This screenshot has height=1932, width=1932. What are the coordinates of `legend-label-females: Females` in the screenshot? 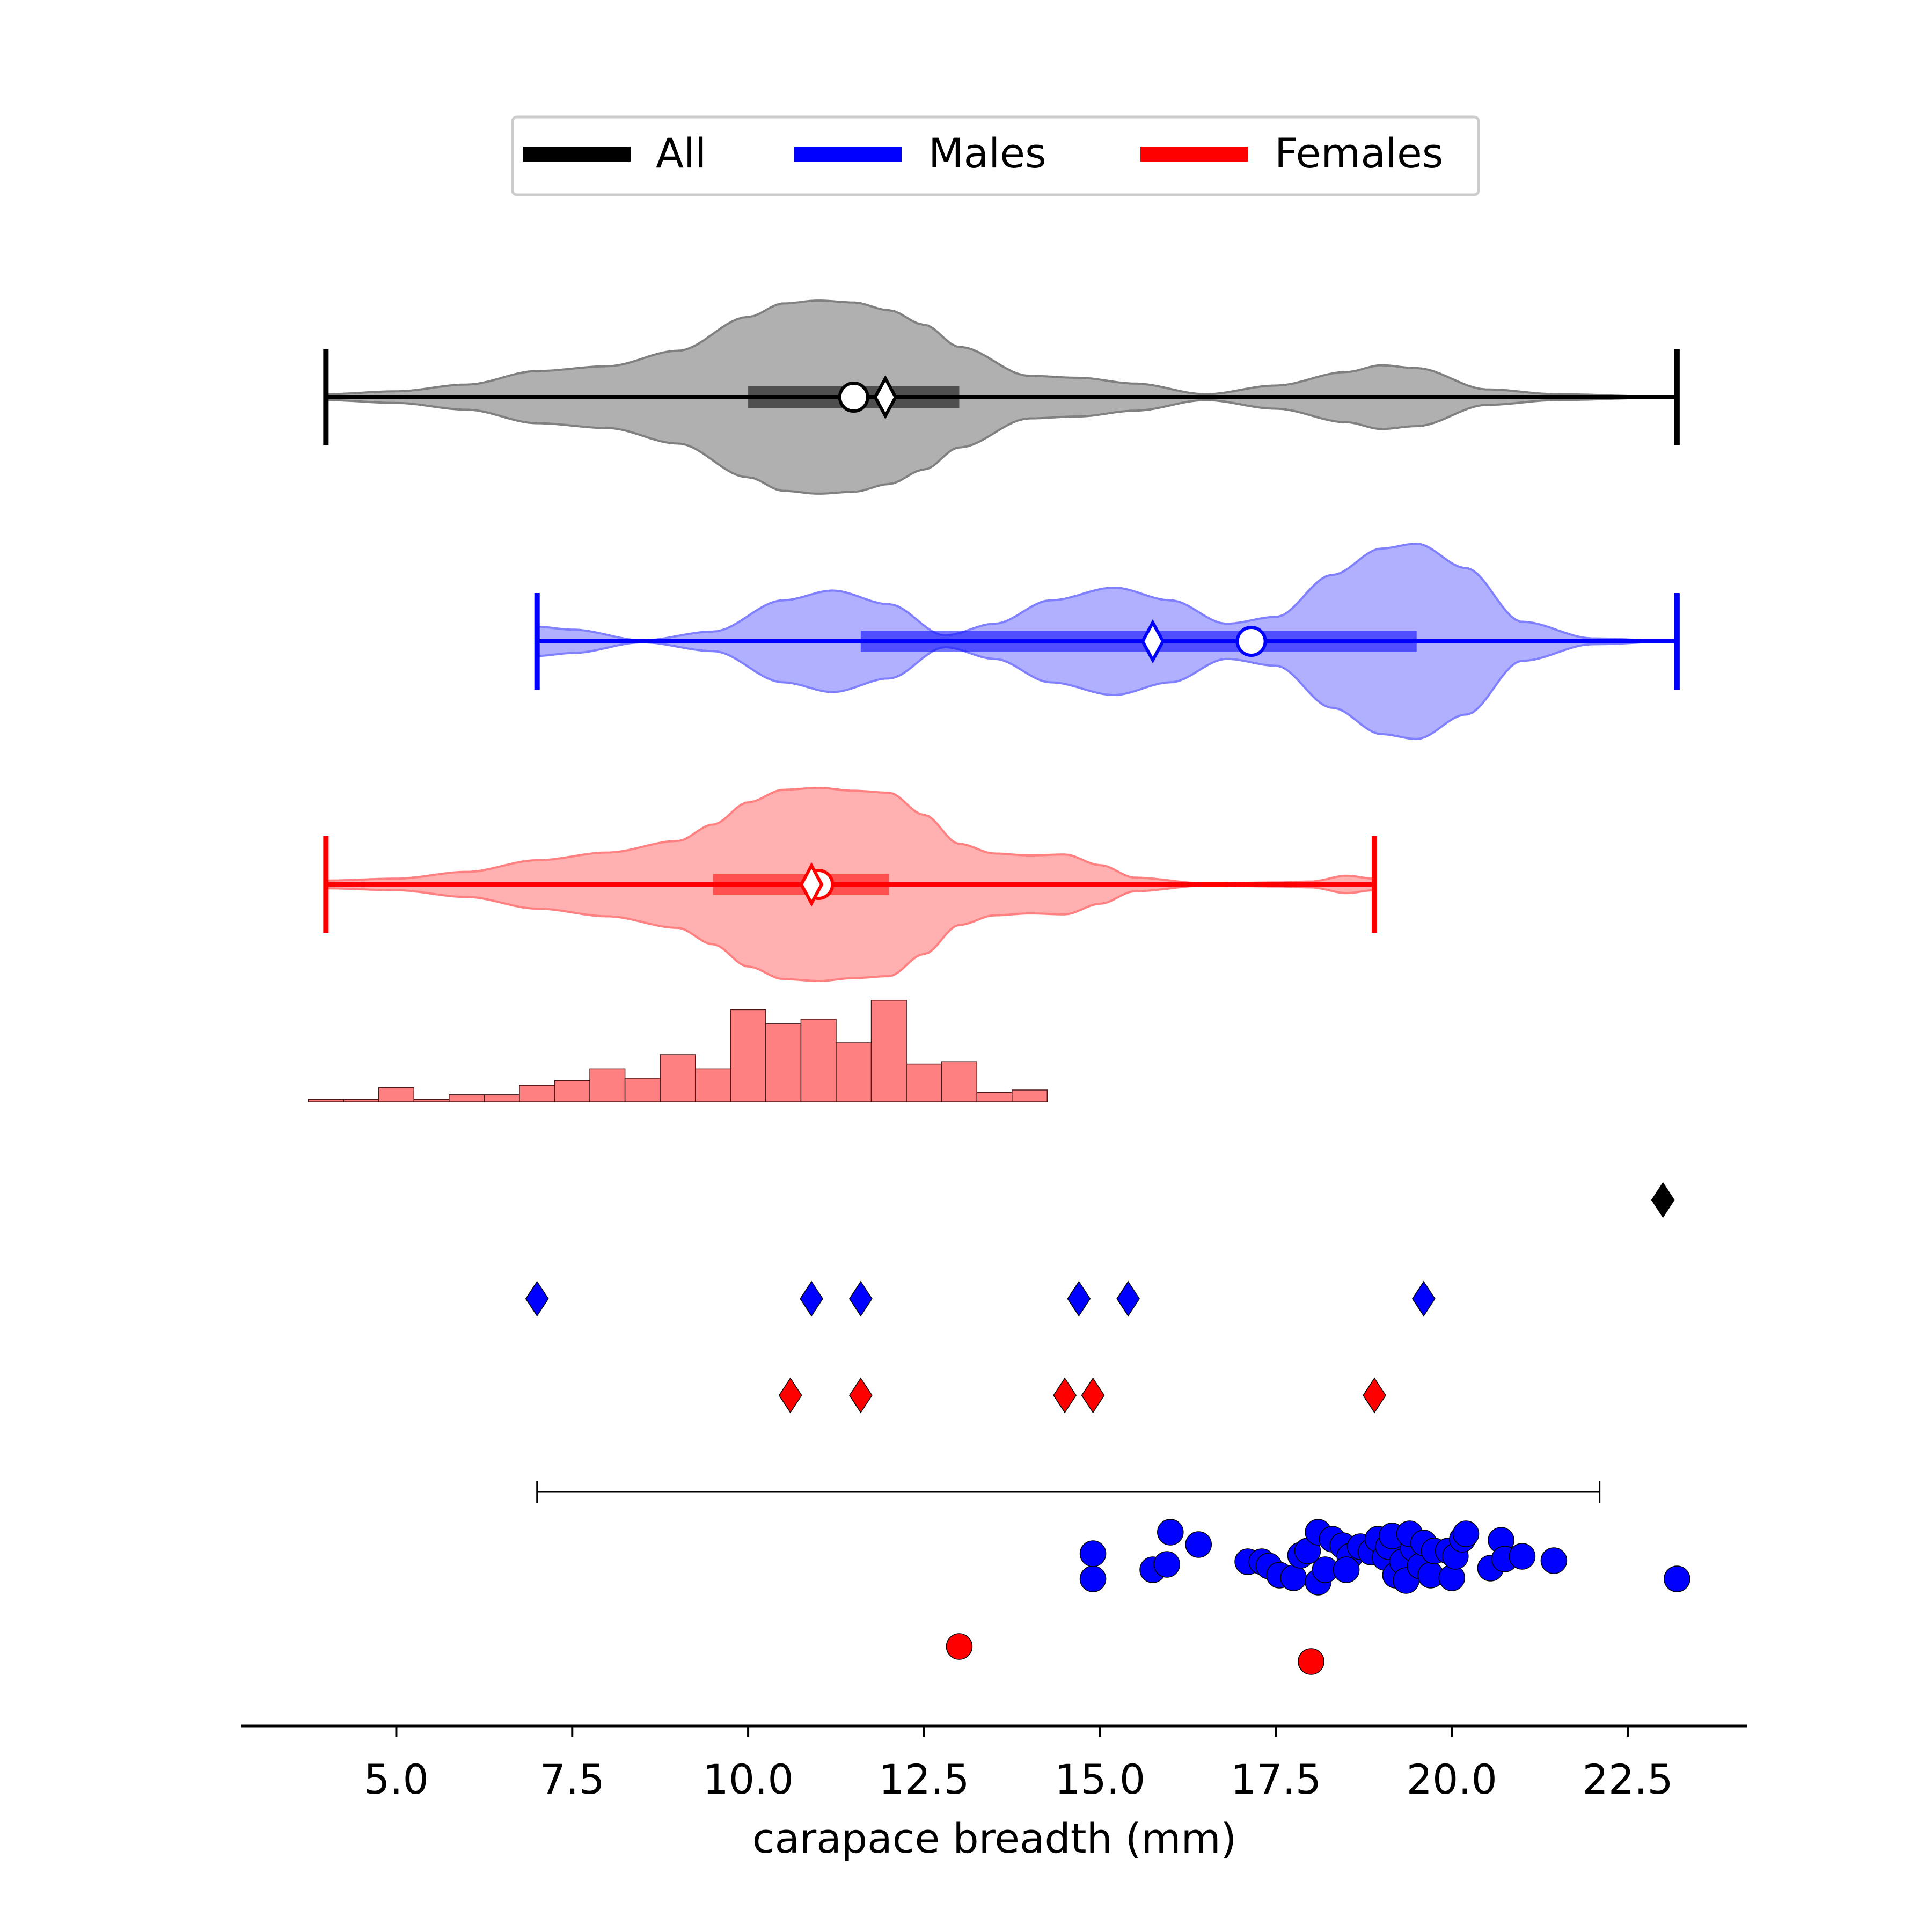 It's located at (1359, 153).